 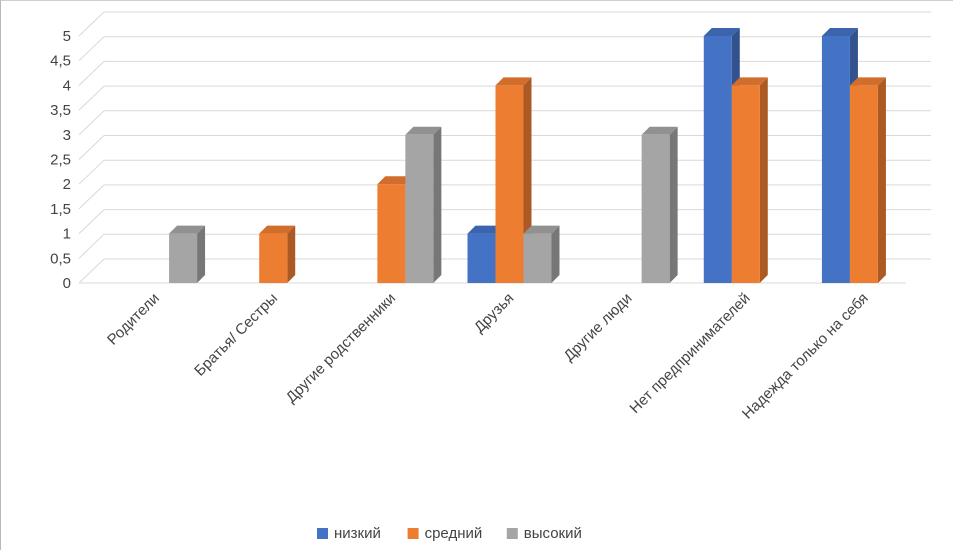 I want to click on category-label: Другие люди, so click(x=598, y=327).